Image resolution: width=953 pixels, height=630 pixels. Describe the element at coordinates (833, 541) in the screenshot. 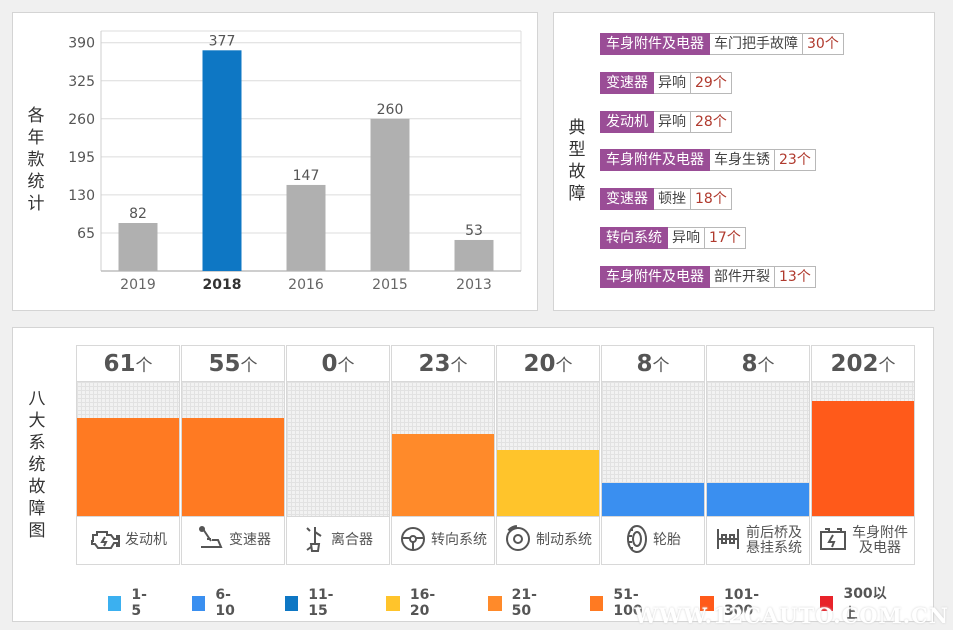

I see `car-battery-icon` at that location.